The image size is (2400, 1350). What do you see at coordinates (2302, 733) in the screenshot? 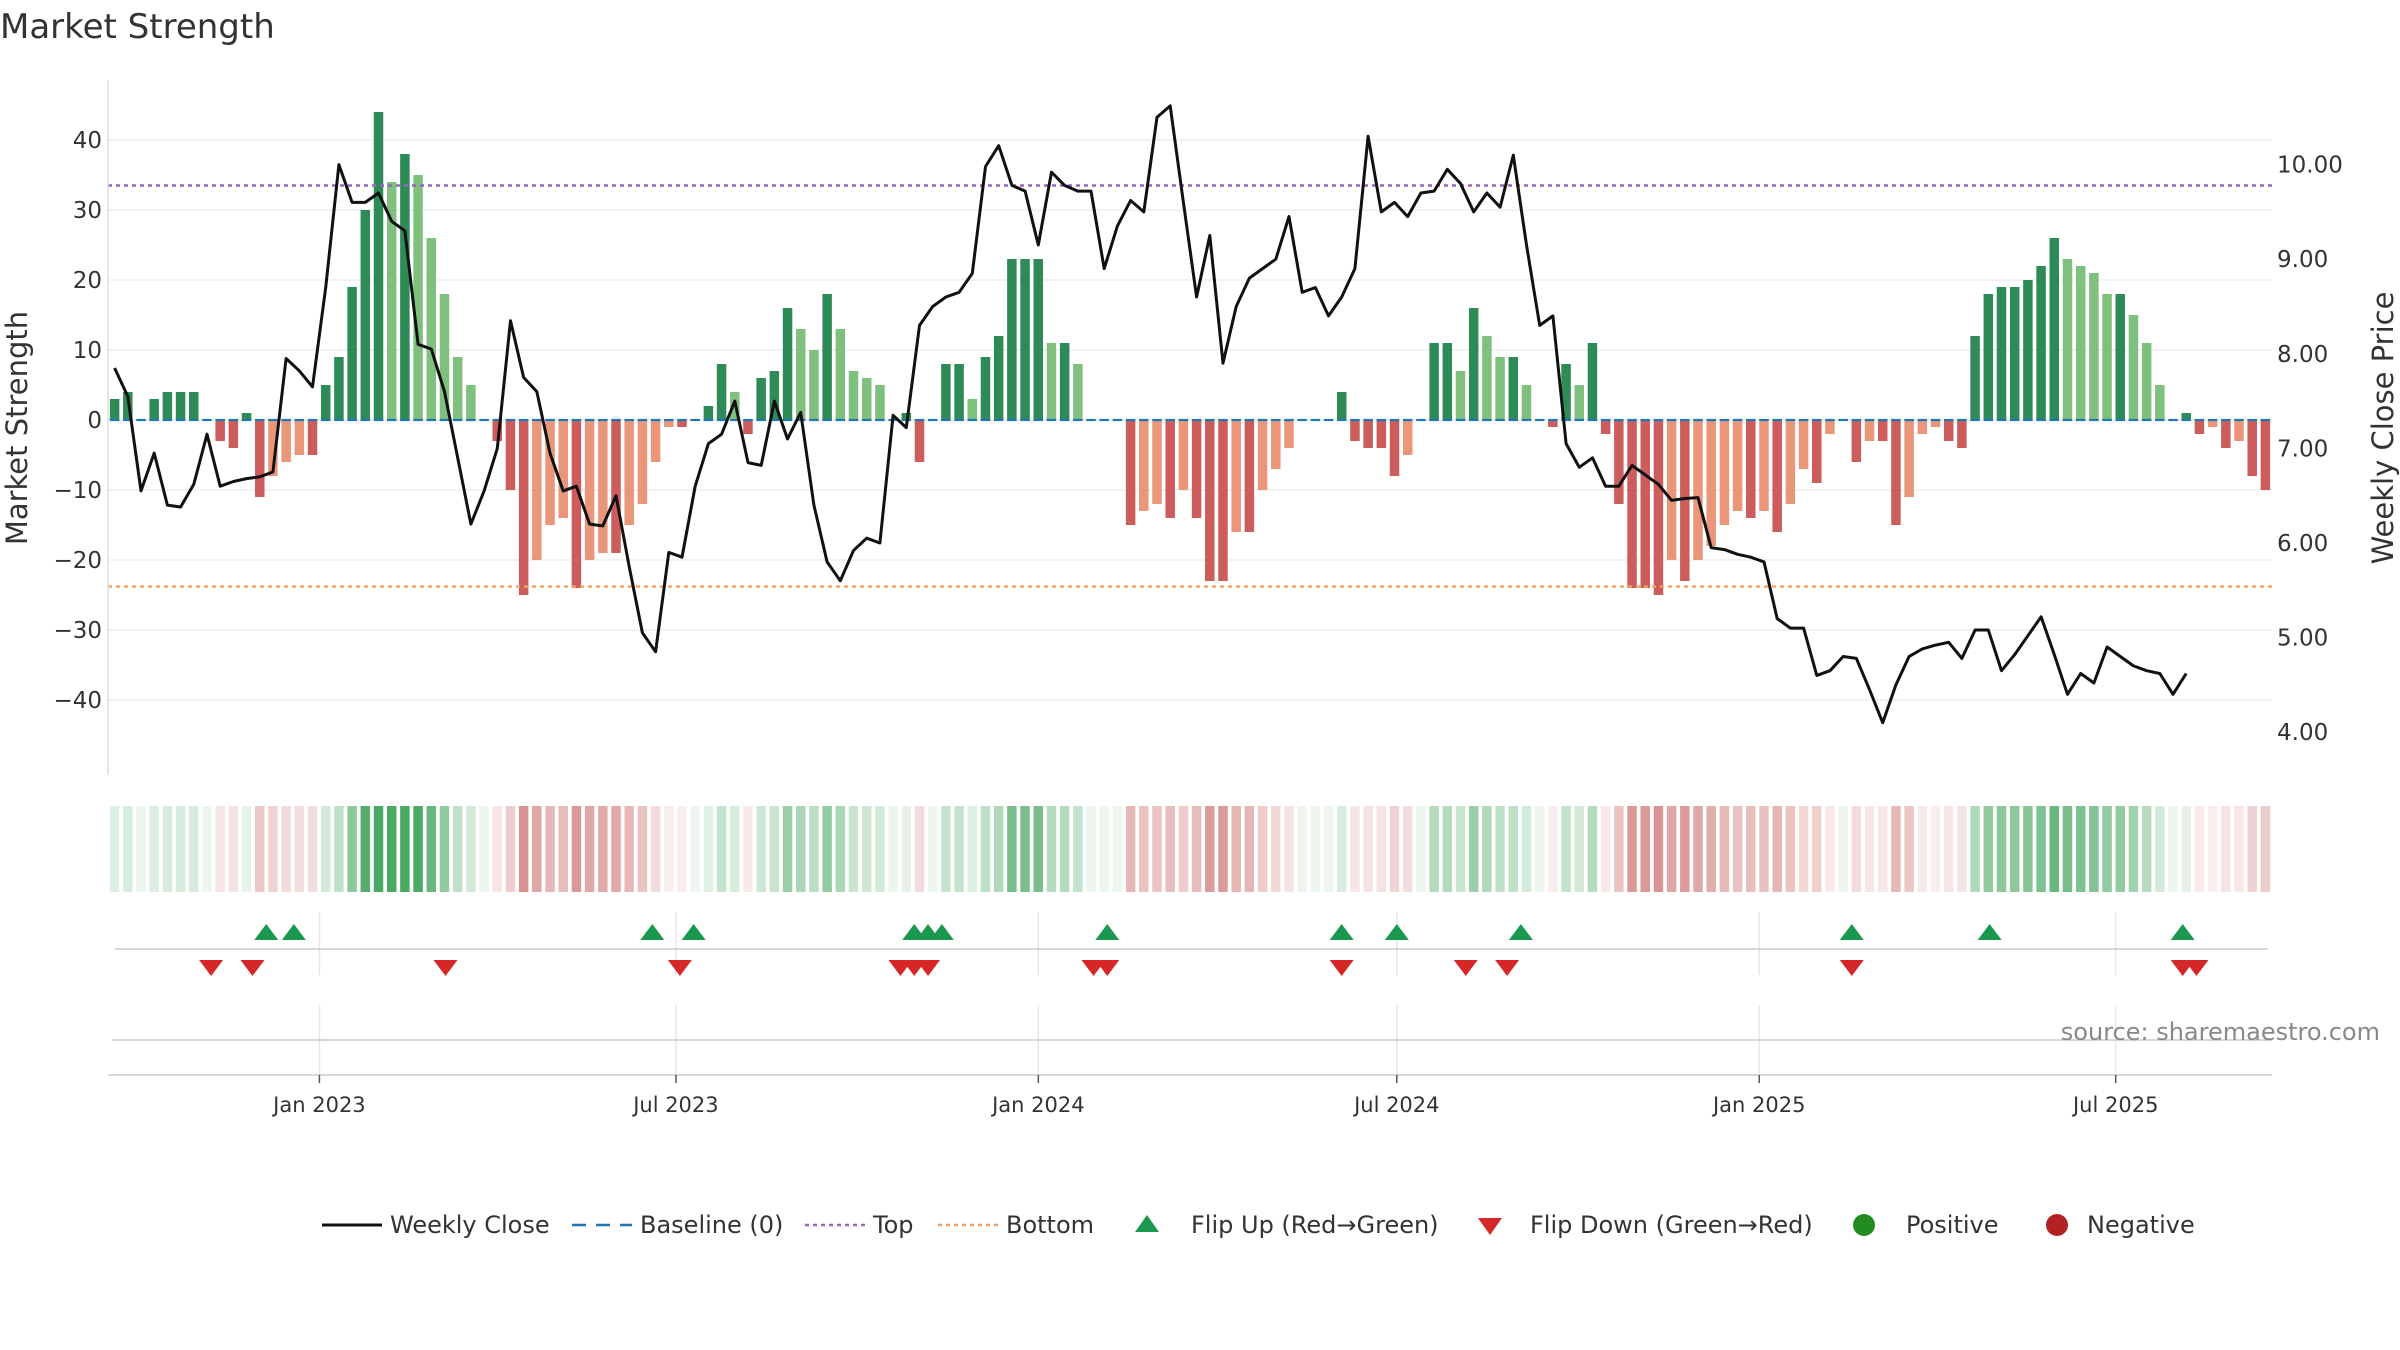
I see `right-tick-label: 4.00` at bounding box center [2302, 733].